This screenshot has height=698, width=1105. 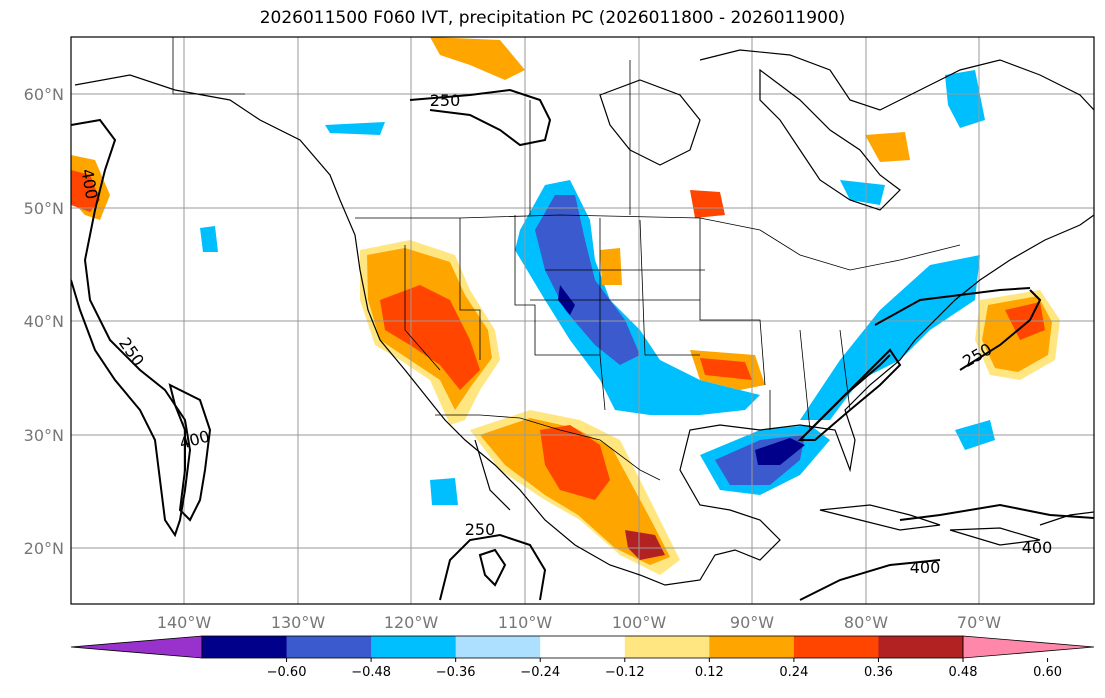 What do you see at coordinates (445, 100) in the screenshot?
I see `contour-label-250-canada: 250` at bounding box center [445, 100].